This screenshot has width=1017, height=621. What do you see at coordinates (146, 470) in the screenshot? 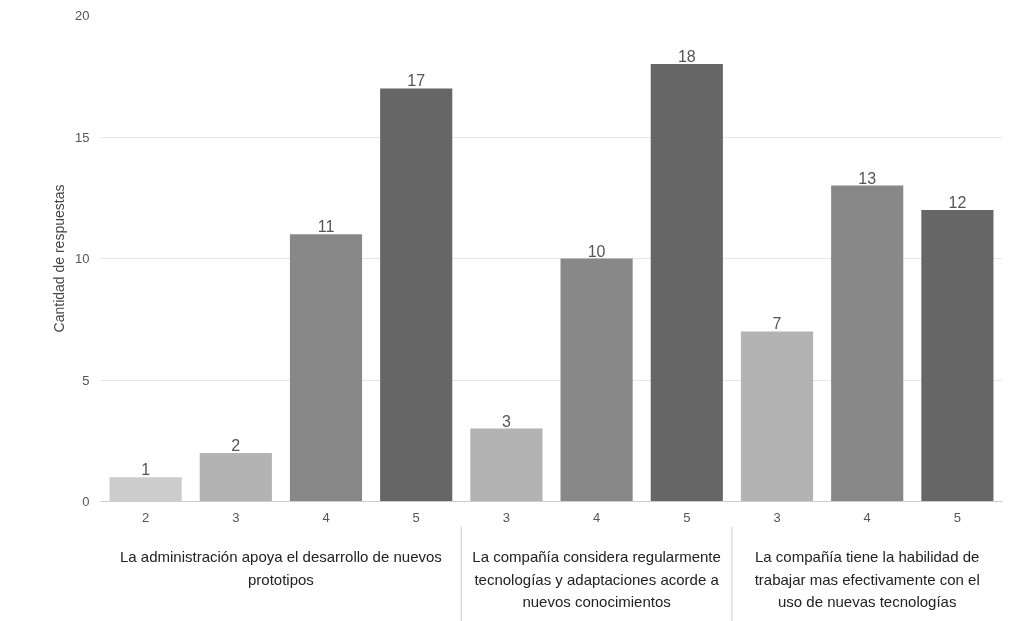
I see `data-label: 1` at bounding box center [146, 470].